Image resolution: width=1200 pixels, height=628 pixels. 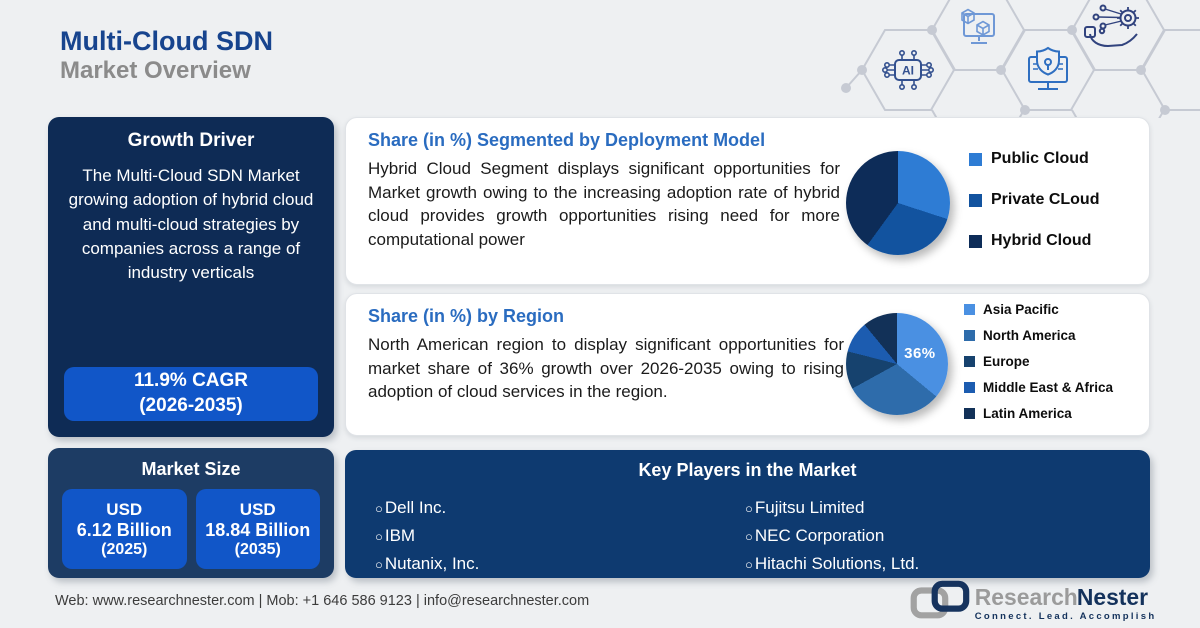 I want to click on market-size-2025-value: 6.12 Billion, so click(x=124, y=529).